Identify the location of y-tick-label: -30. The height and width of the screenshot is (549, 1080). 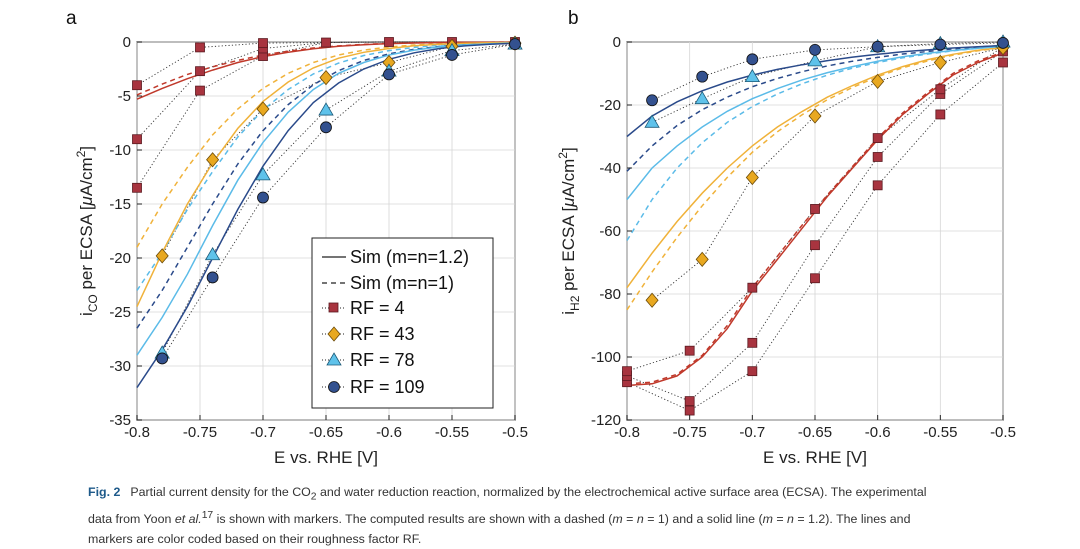
(120, 366).